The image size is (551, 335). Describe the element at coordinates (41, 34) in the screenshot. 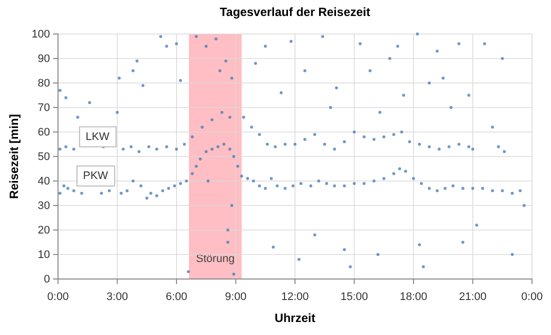

I see `y-tick-label: 100` at that location.